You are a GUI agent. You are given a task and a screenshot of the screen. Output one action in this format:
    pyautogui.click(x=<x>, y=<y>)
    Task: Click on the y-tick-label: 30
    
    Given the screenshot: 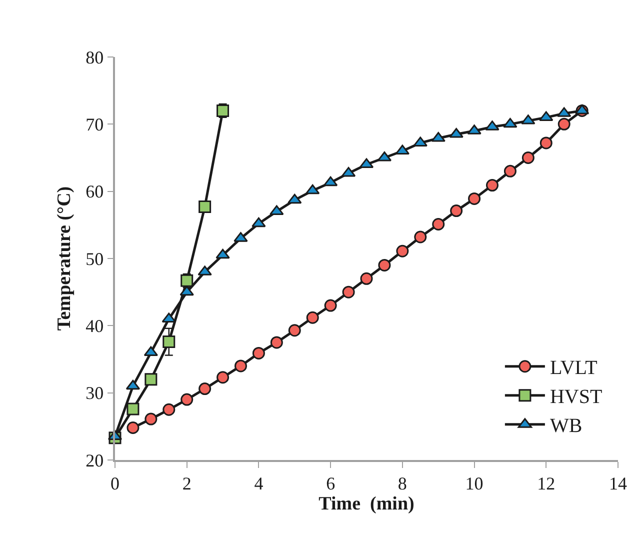 What is the action you would take?
    pyautogui.click(x=95, y=393)
    